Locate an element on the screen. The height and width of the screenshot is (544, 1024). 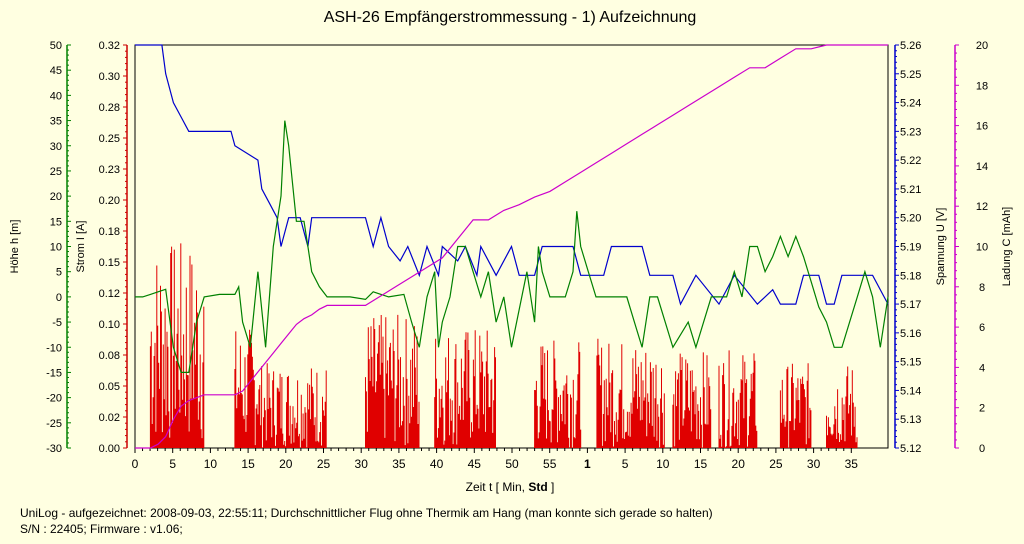
spannung-tick-label: 5.24 is located at coordinates (910, 104).